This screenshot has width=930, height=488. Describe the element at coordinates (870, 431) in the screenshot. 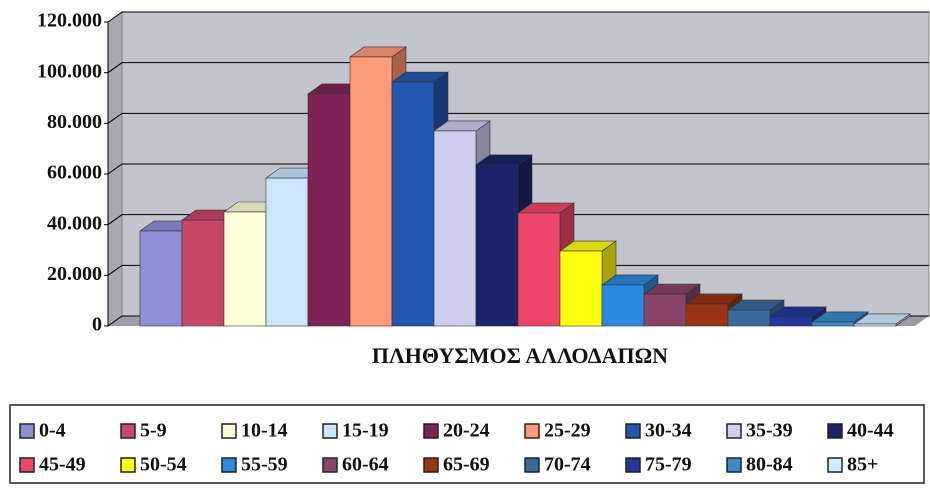

I see `legend-label: 40-44` at that location.